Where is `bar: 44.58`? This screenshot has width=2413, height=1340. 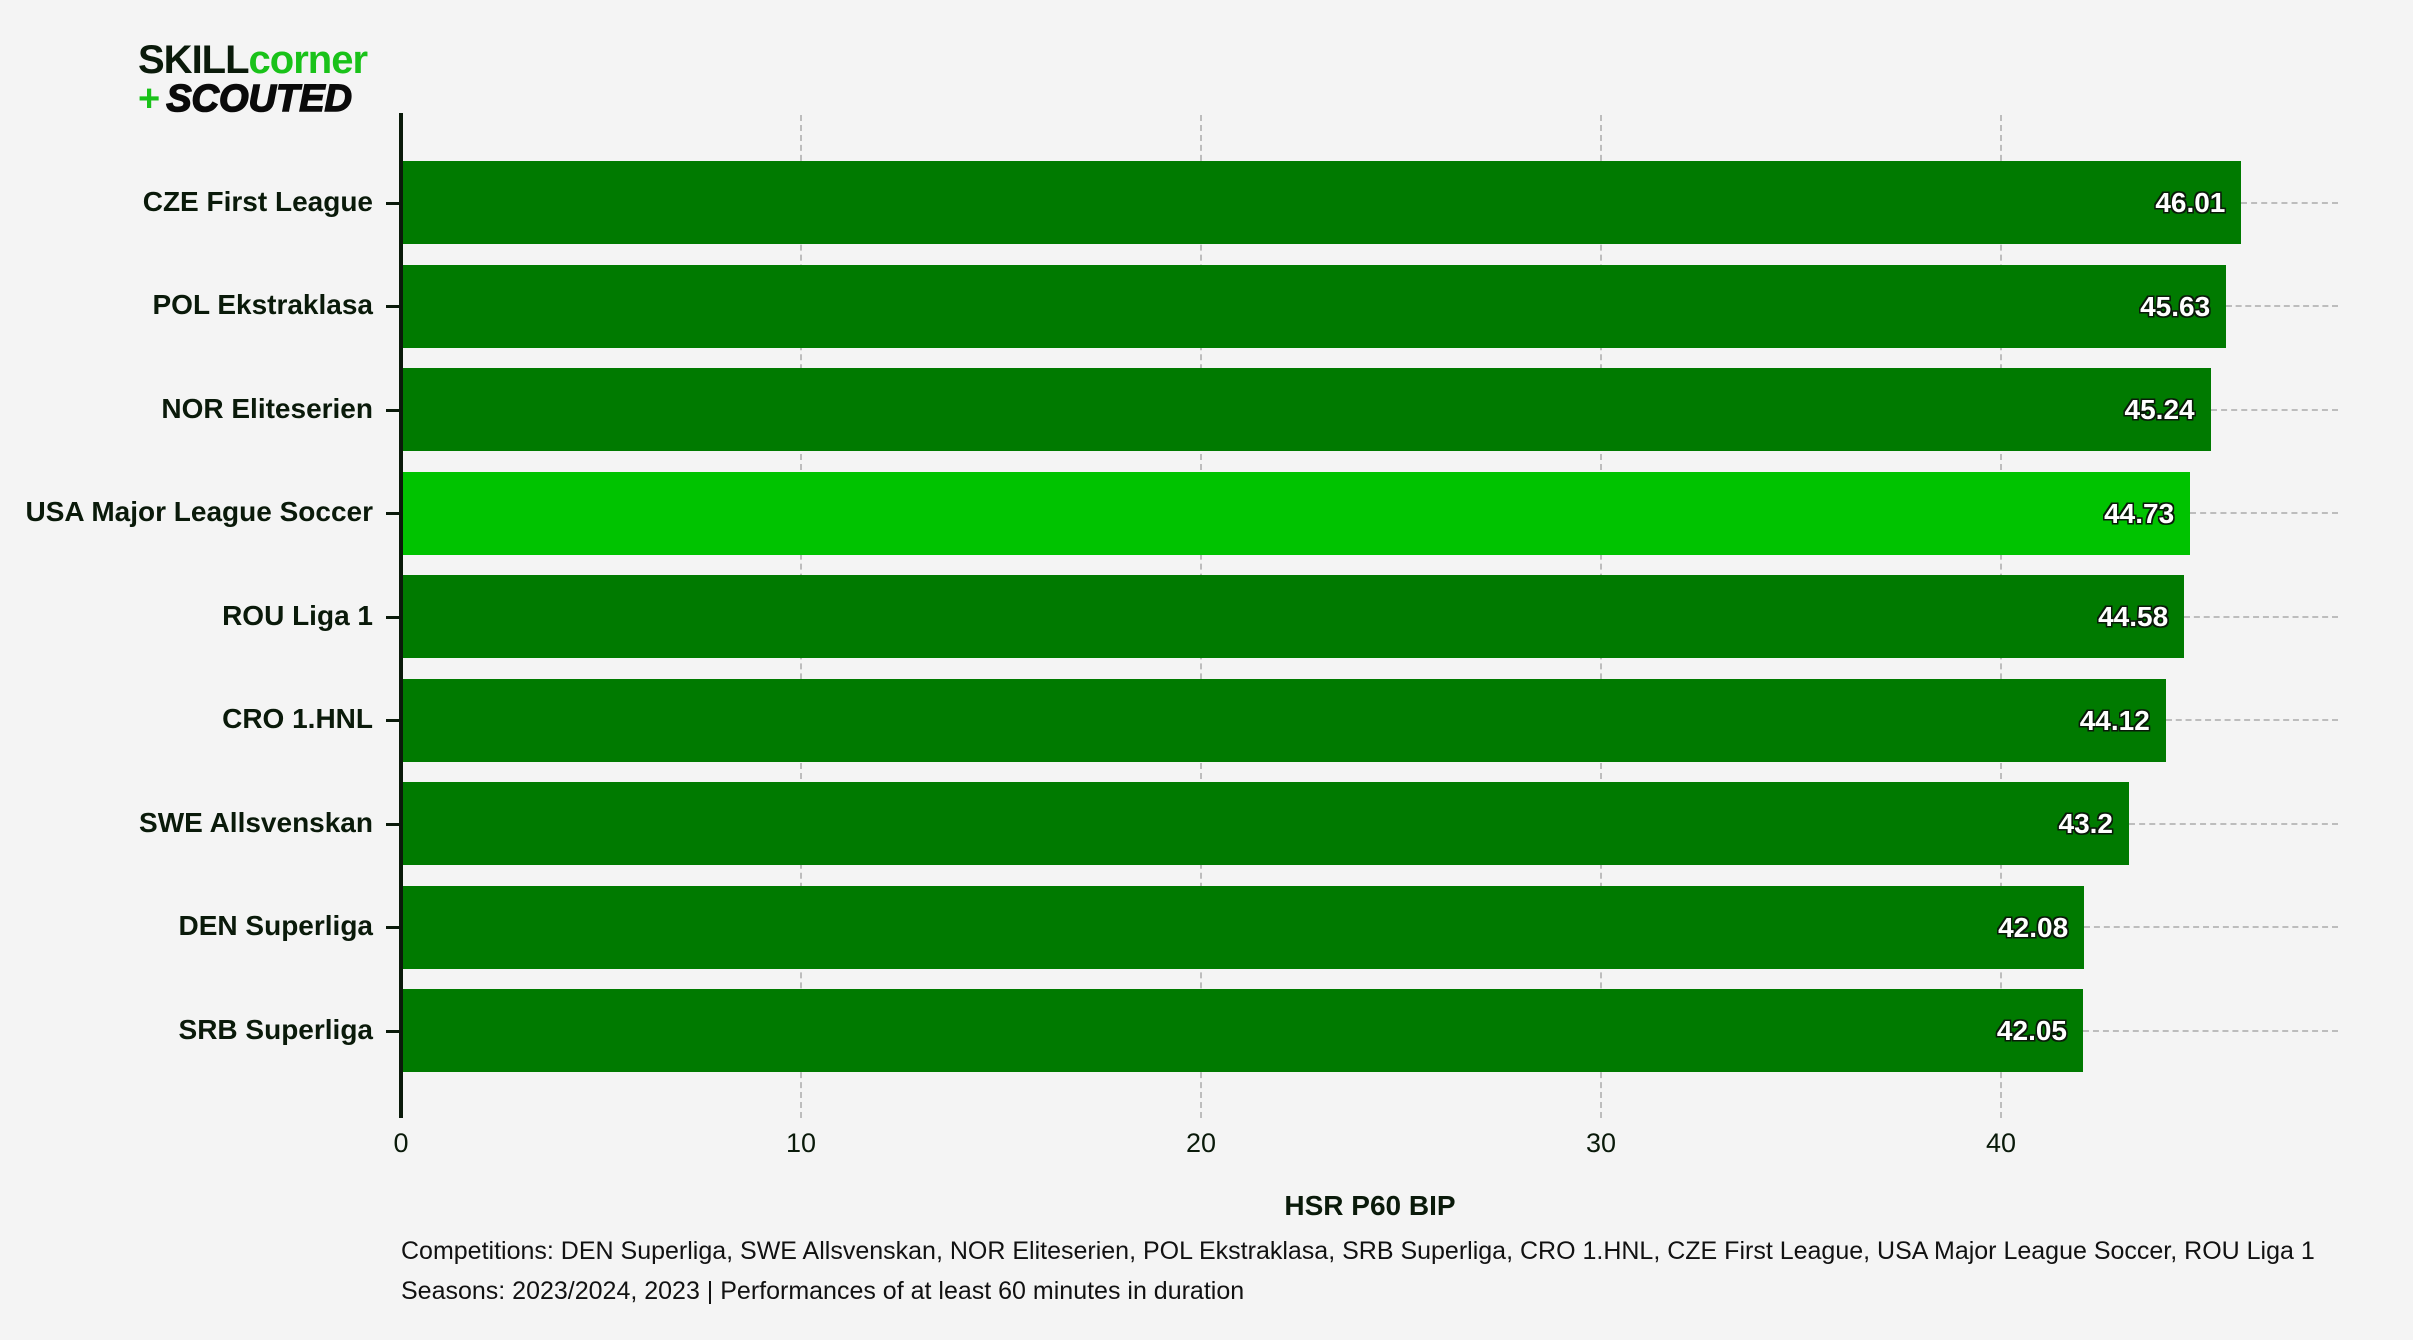 bar: 44.58 is located at coordinates (1293, 616).